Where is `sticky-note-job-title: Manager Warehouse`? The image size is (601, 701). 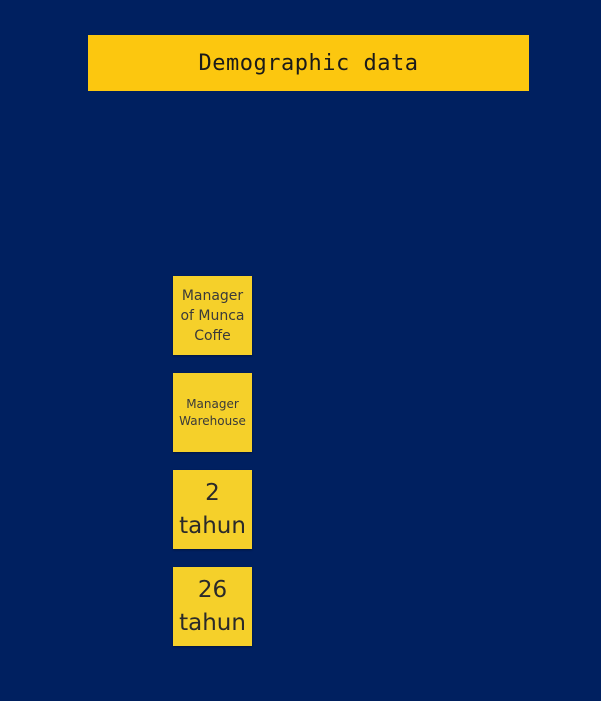
sticky-note-job-title: Manager Warehouse is located at coordinates (212, 412).